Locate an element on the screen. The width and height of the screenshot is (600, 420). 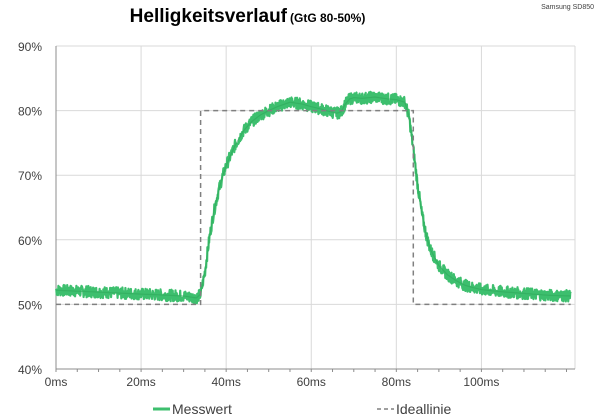
y-tick-label: 90% is located at coordinates (30, 47).